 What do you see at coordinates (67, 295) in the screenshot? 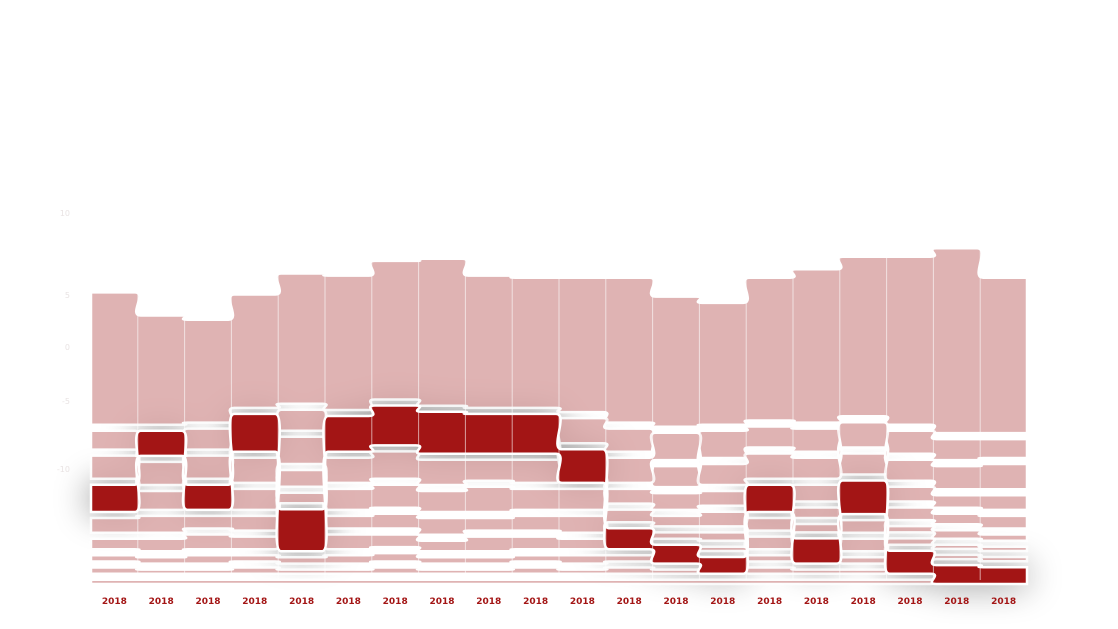
I see `y-tick-label: 5` at bounding box center [67, 295].